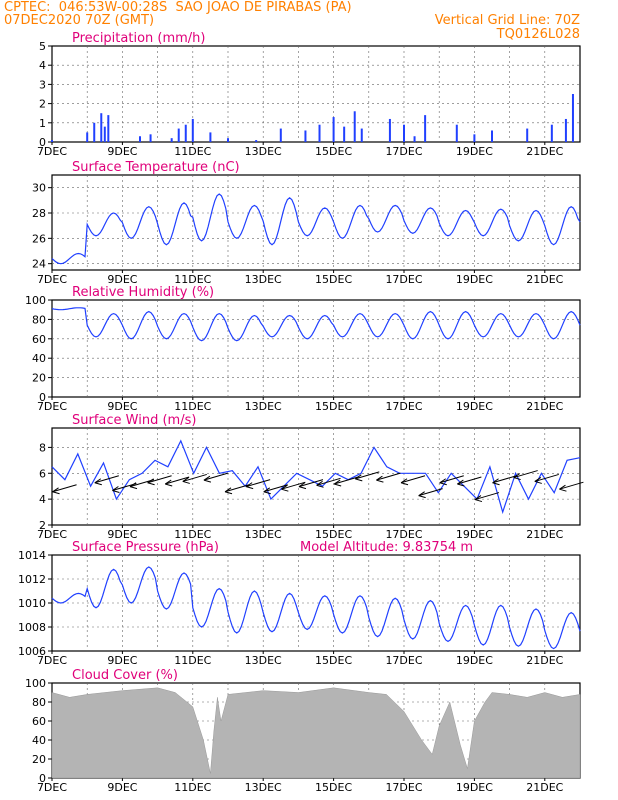  What do you see at coordinates (145, 547) in the screenshot?
I see `panel-title: Surface Pressure (hPa)` at bounding box center [145, 547].